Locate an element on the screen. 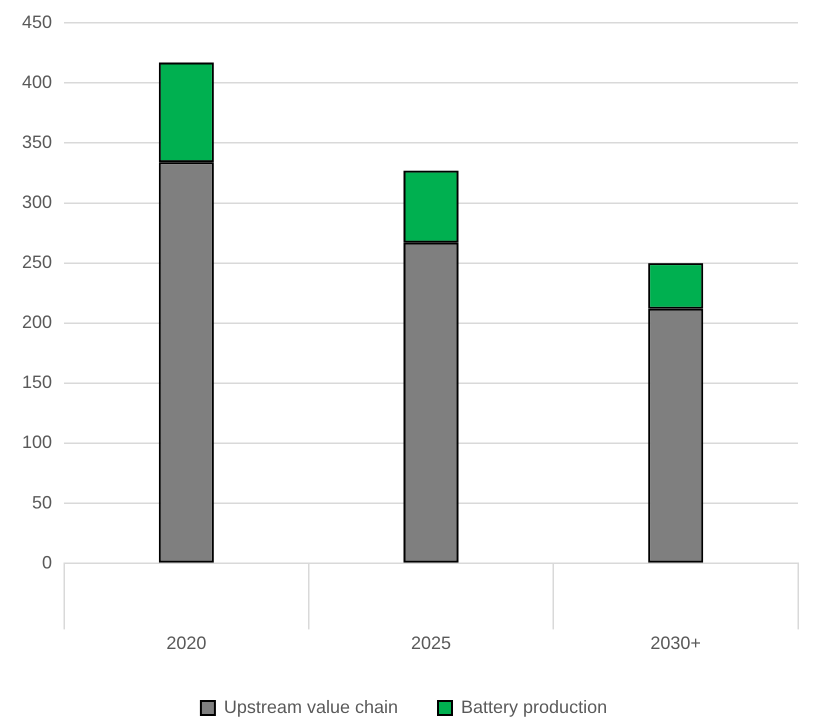 The image size is (813, 727). x-tick-label: 2025 is located at coordinates (431, 643).